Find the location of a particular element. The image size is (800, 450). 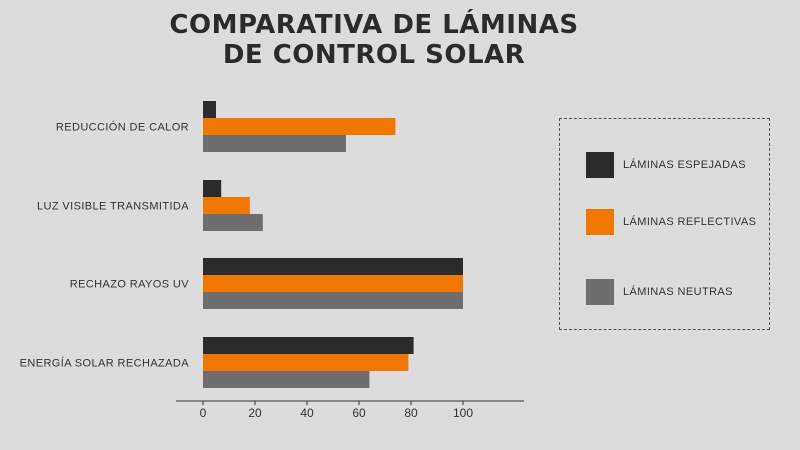

legend-label-reflectivas: LÁMINAS REFLECTIVAS is located at coordinates (690, 222).